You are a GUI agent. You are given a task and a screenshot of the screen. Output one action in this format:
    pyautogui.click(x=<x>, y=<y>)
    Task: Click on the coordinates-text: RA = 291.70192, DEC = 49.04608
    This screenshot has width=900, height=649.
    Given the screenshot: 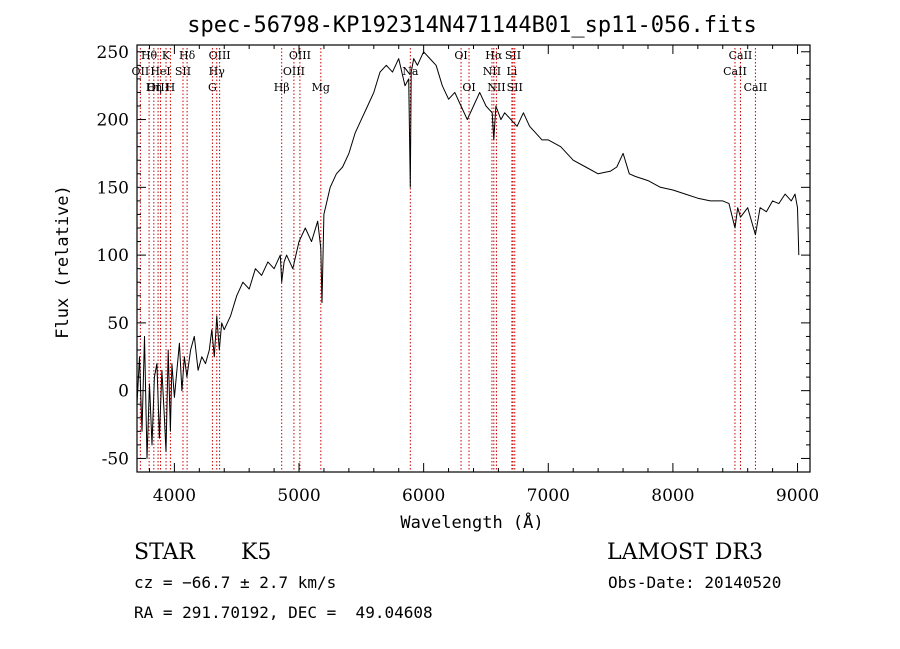 What is the action you would take?
    pyautogui.click(x=283, y=612)
    